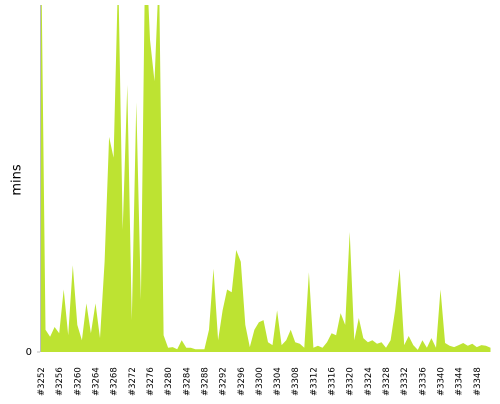  I want to click on x-tick-label: #3300, so click(260, 381).